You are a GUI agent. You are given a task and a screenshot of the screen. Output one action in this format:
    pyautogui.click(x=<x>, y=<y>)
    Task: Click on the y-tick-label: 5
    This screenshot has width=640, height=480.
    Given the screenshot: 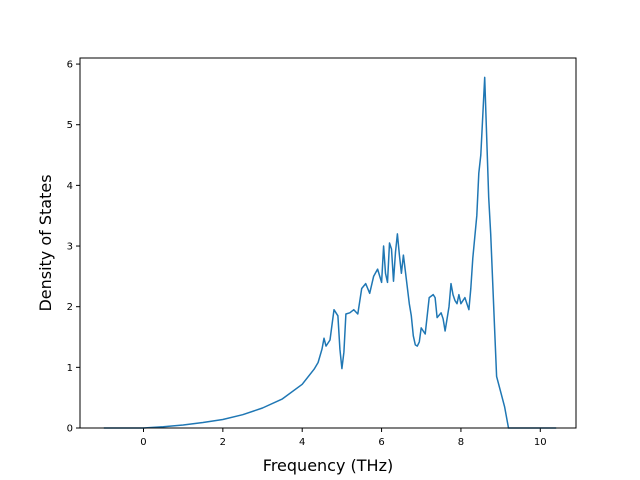 What is the action you would take?
    pyautogui.click(x=70, y=125)
    